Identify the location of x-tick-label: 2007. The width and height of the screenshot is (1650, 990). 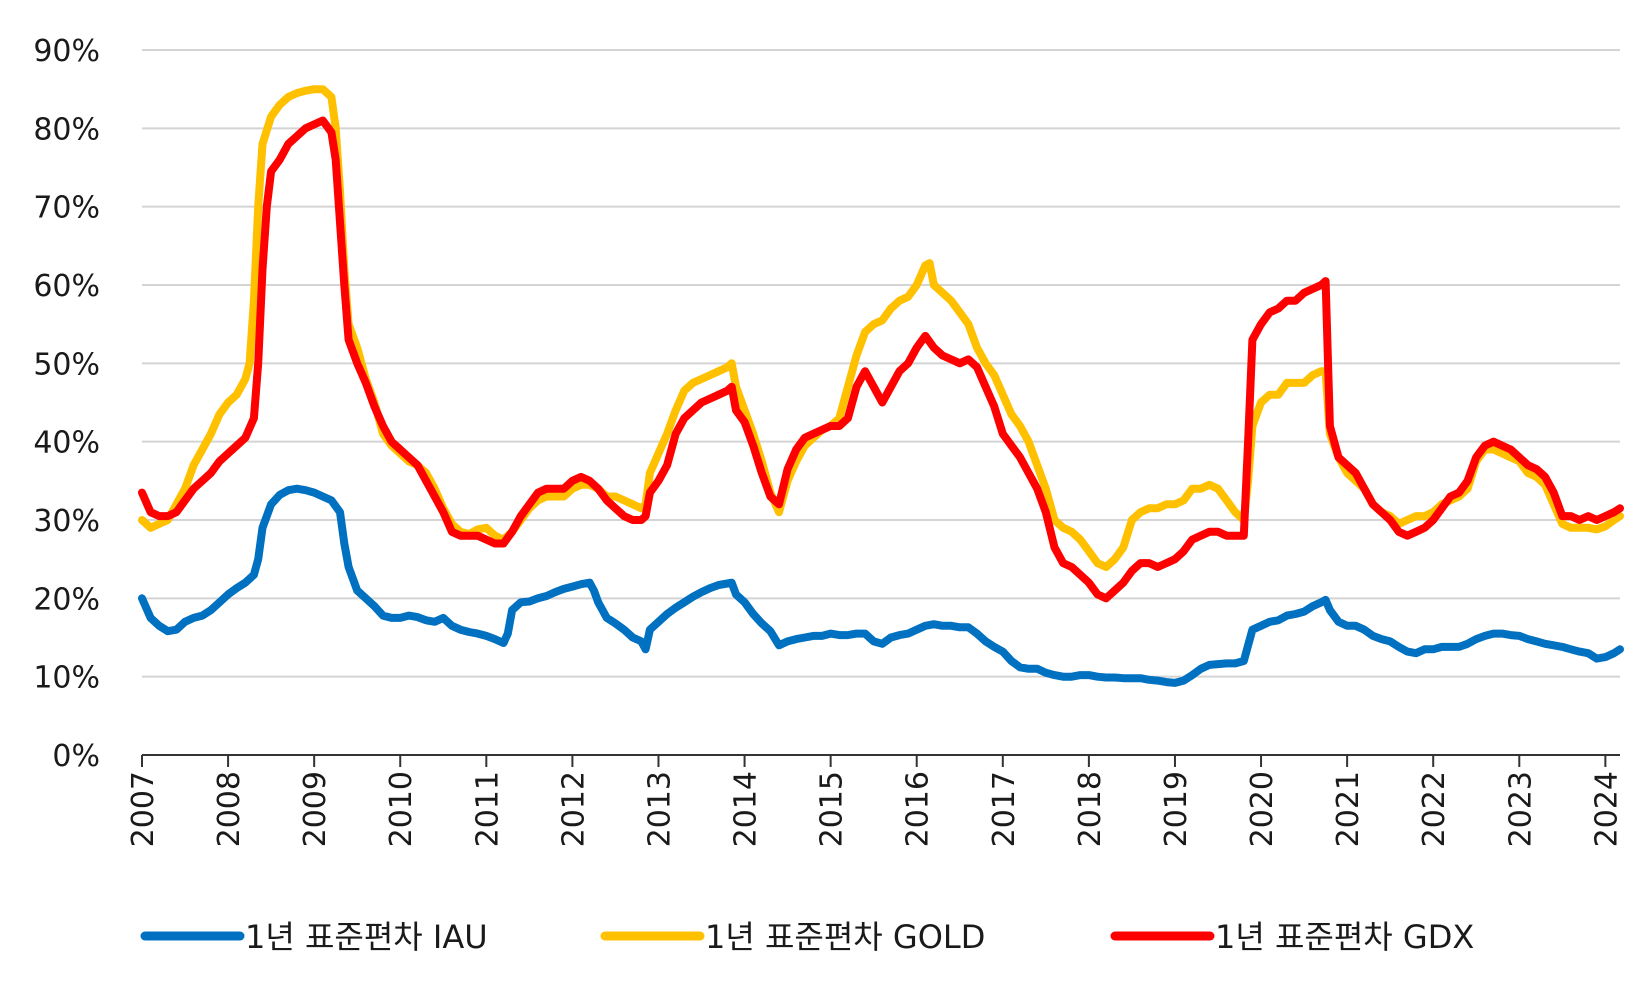
(143, 809).